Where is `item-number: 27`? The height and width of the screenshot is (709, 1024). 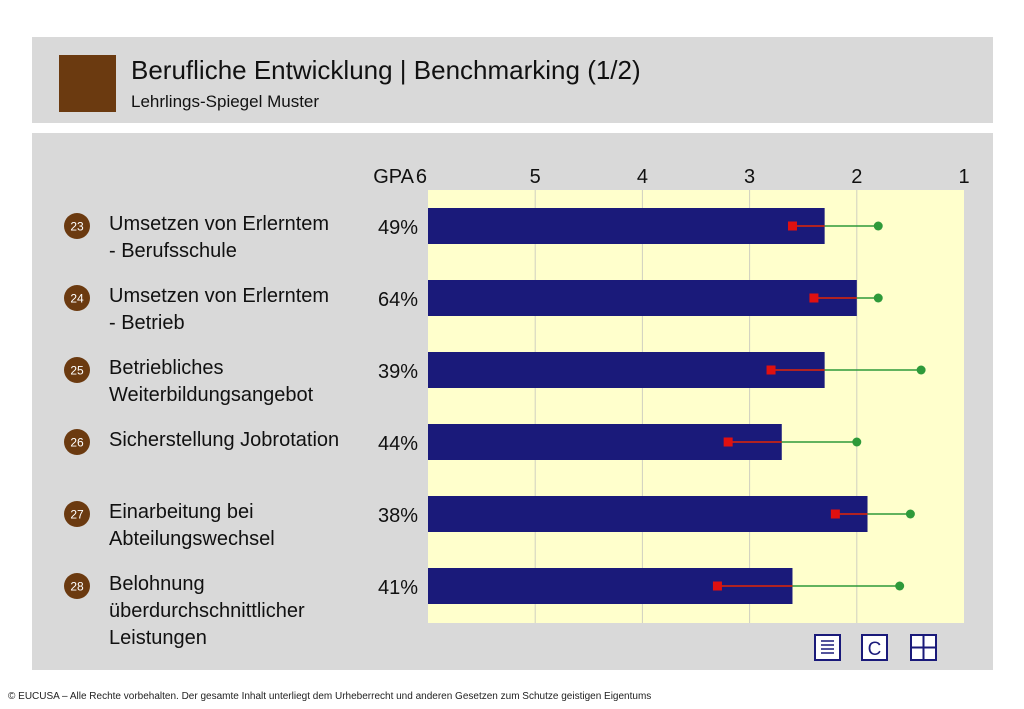
item-number: 27 is located at coordinates (77, 515).